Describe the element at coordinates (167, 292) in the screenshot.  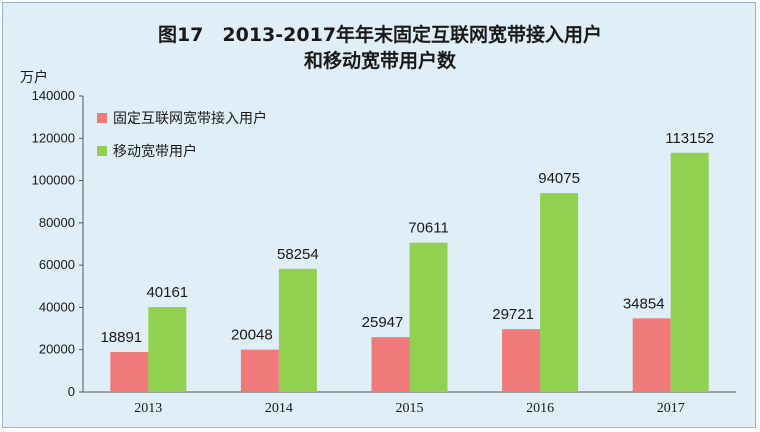
I see `bar-value-label: 40161` at that location.